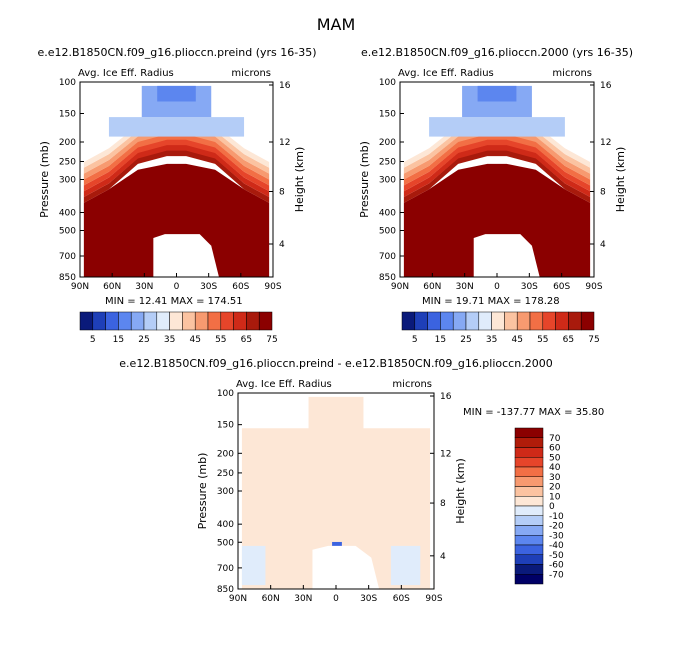 This screenshot has height=671, width=673. I want to click on field-diff-negative-left, so click(253, 565).